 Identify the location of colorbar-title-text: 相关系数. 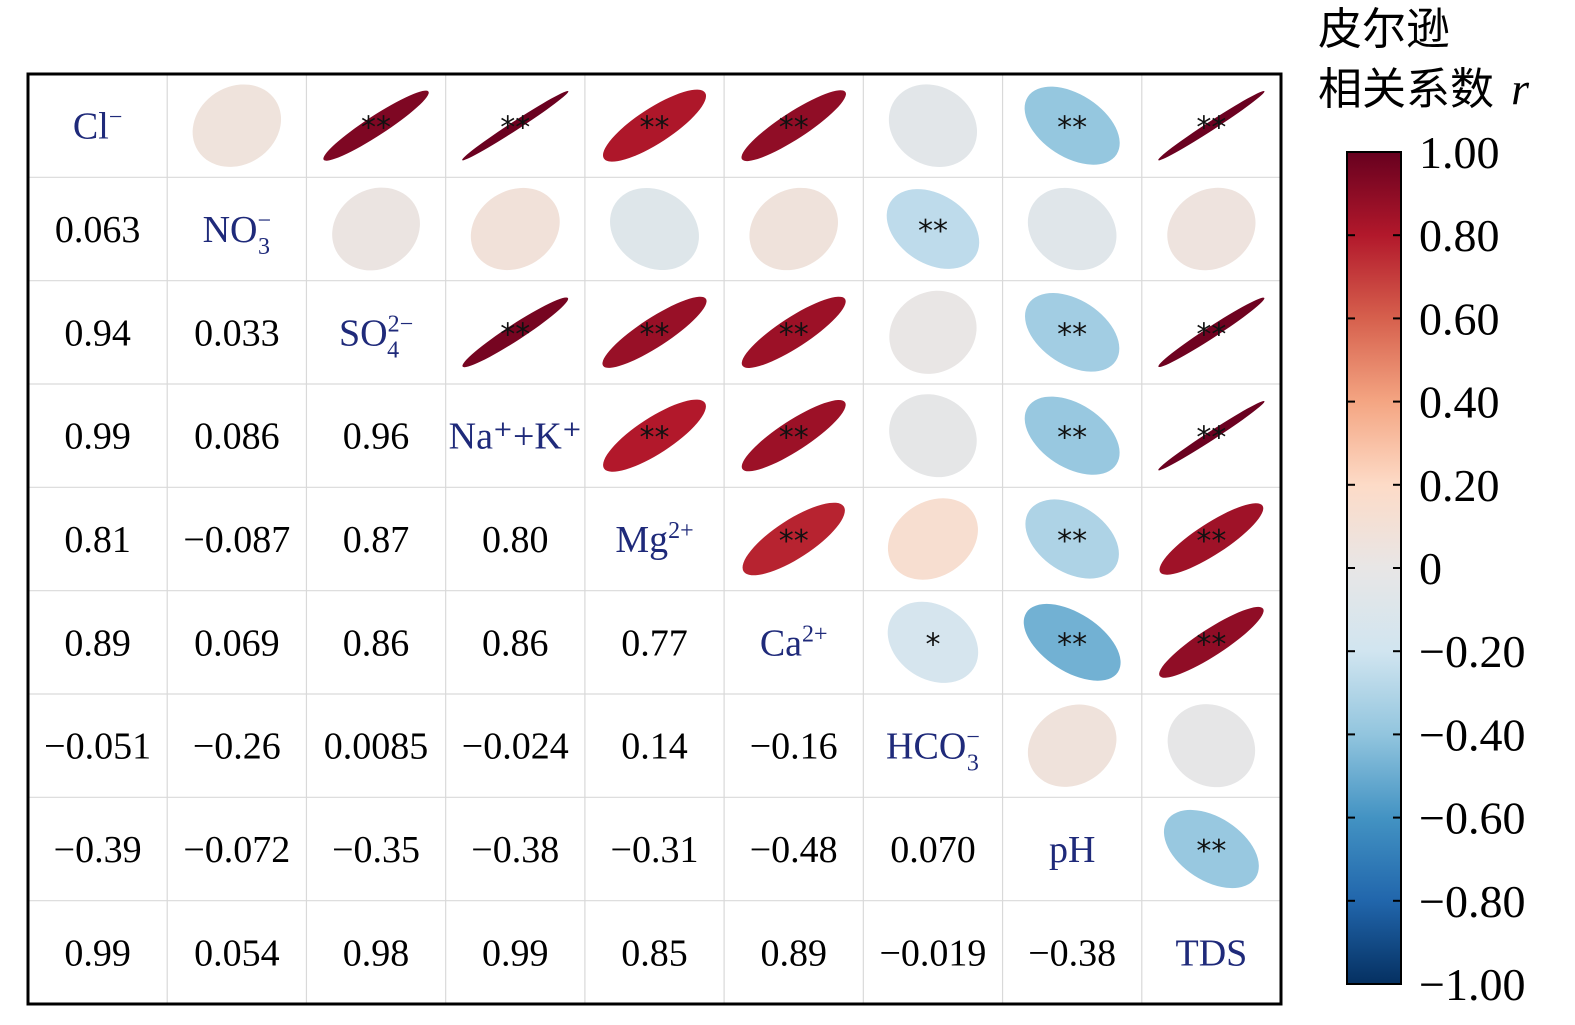
(1406, 89).